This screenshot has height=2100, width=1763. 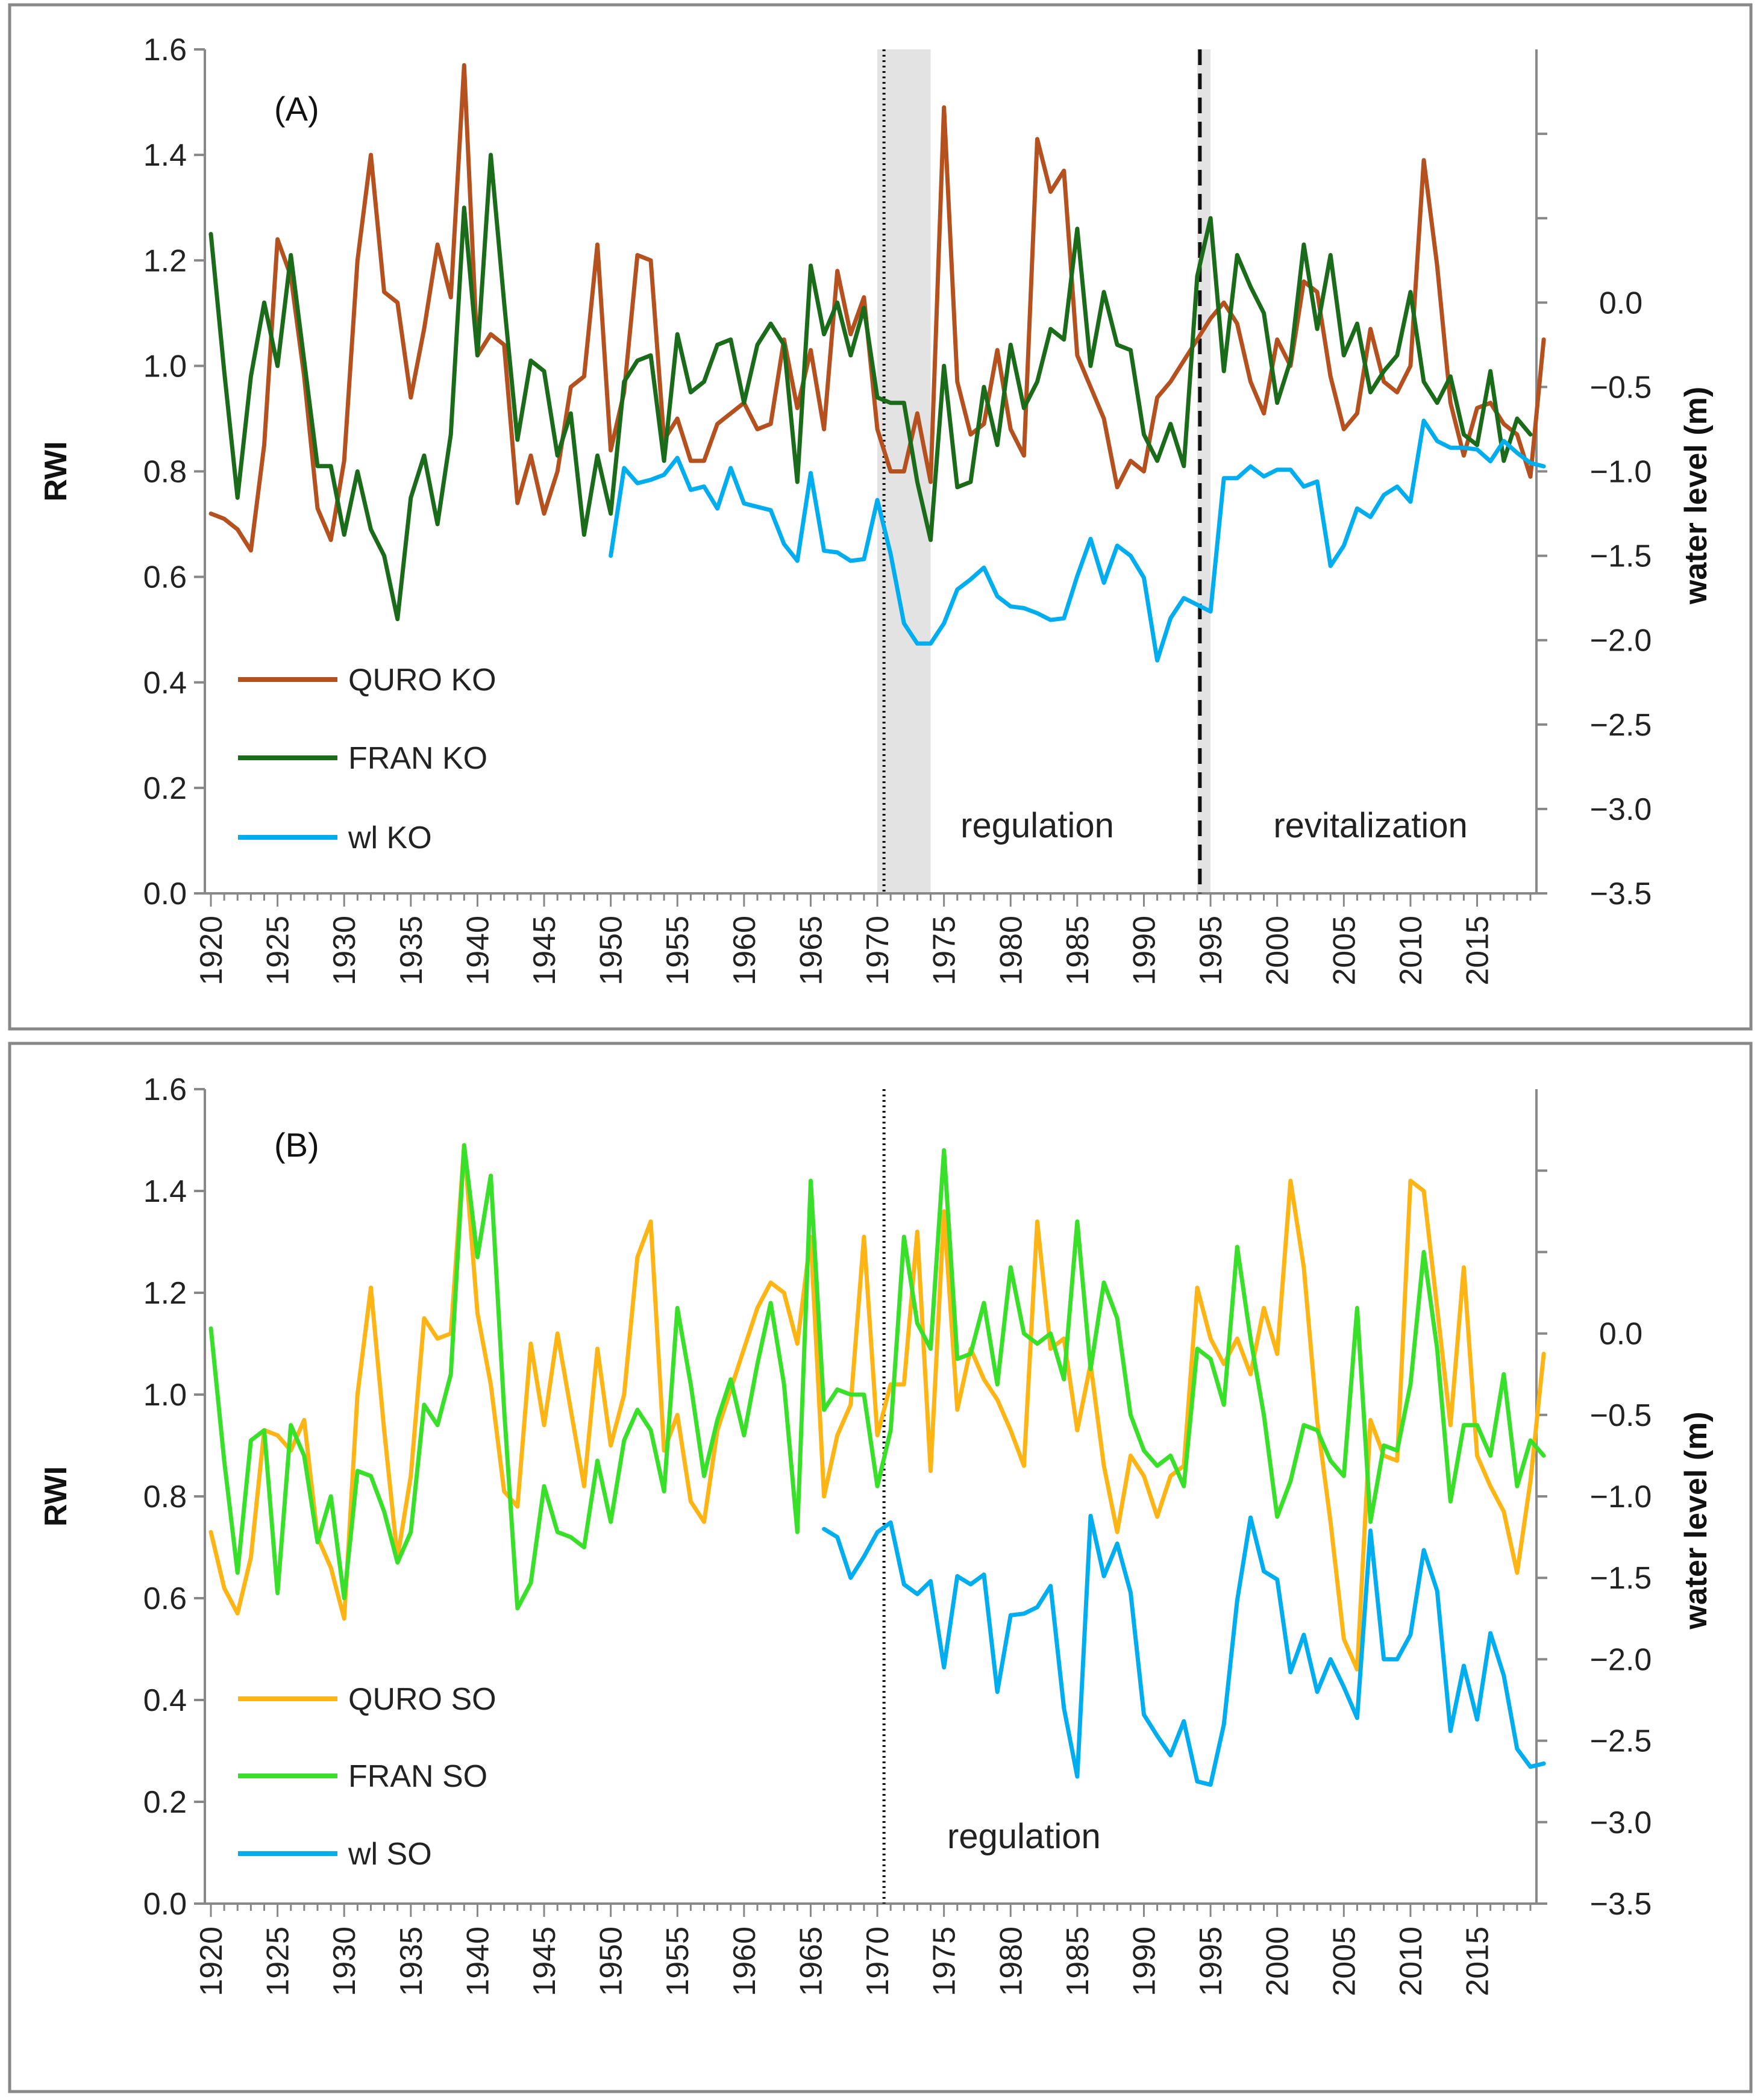 What do you see at coordinates (1184, 1650) in the screenshot?
I see `series-line-wl-so` at bounding box center [1184, 1650].